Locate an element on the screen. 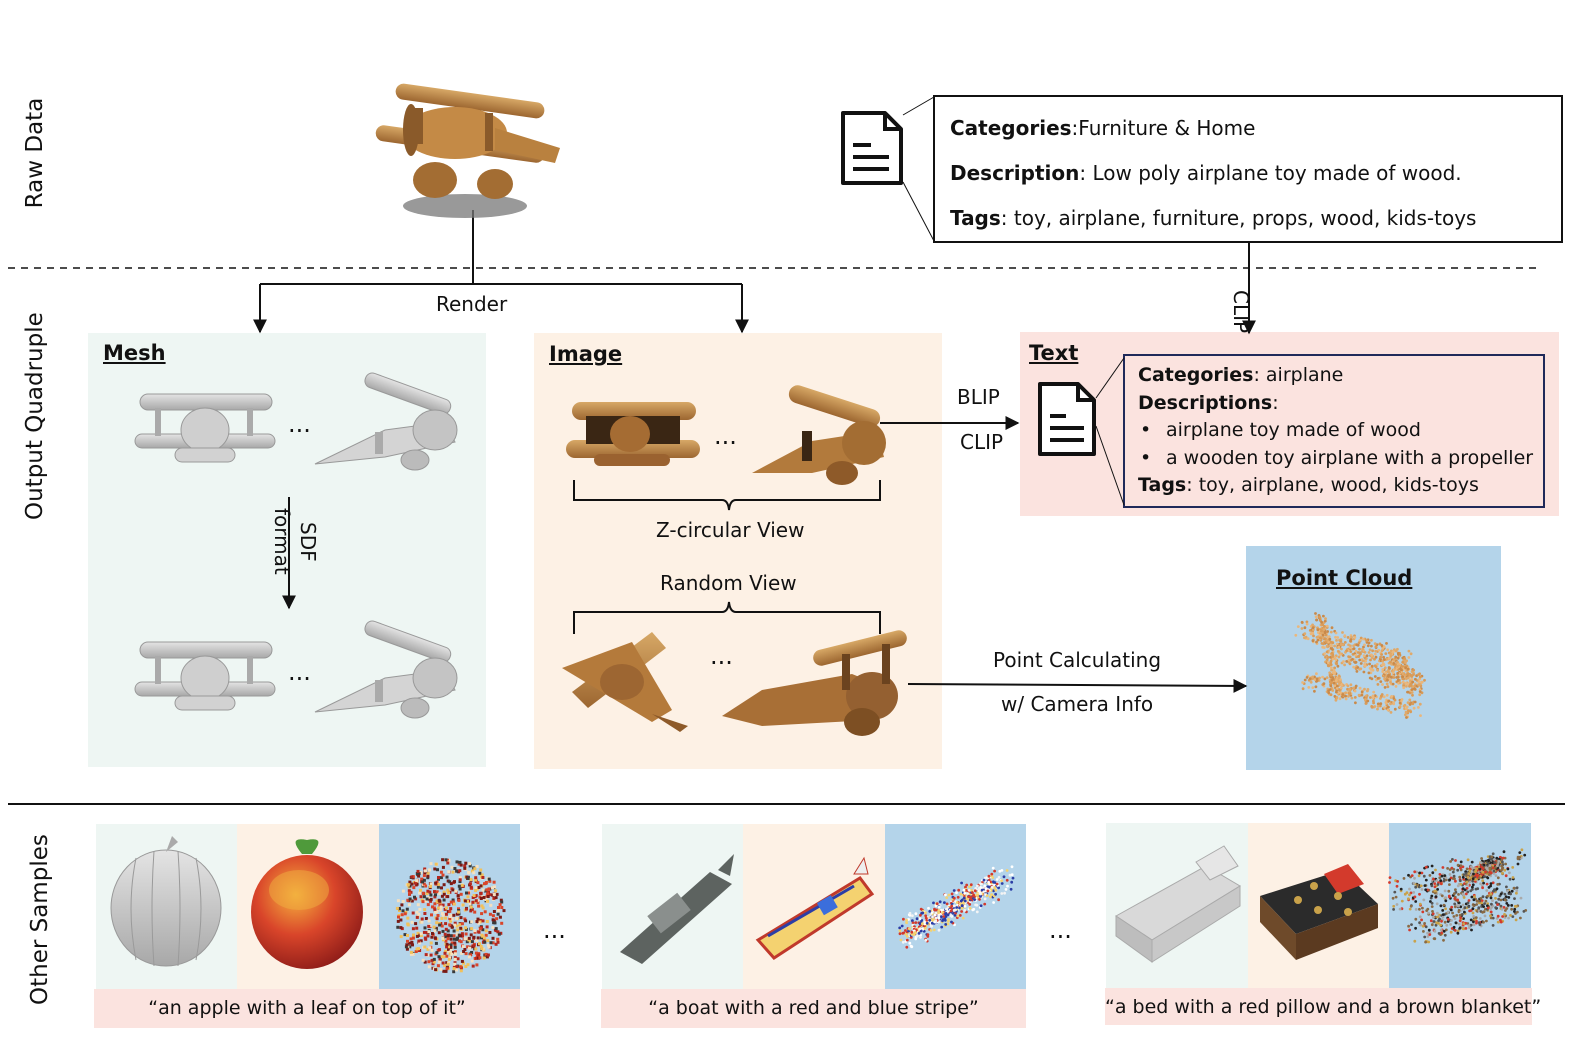 The height and width of the screenshot is (1043, 1575). bed-image is located at coordinates (1319, 912).